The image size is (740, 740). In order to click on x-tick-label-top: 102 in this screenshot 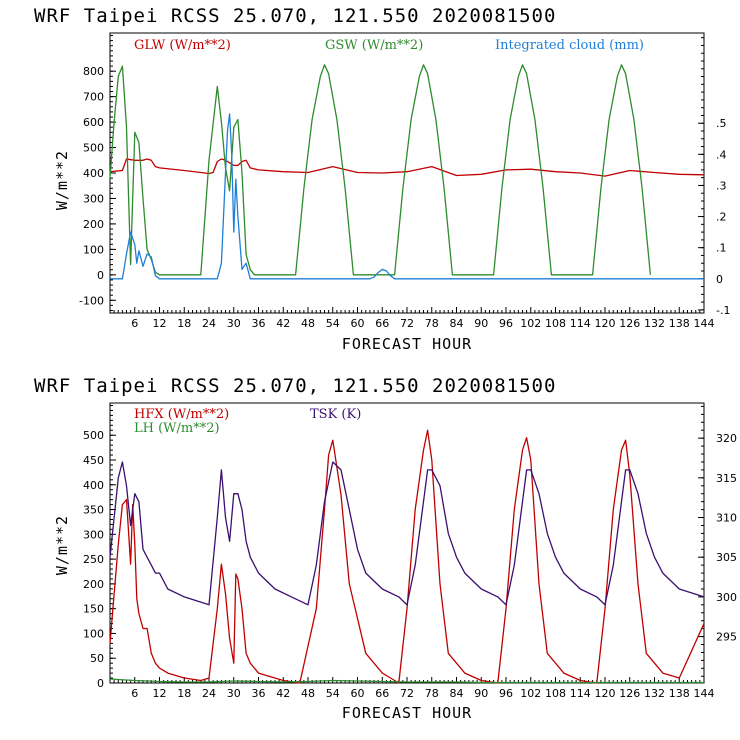, I will do `click(530, 323)`.